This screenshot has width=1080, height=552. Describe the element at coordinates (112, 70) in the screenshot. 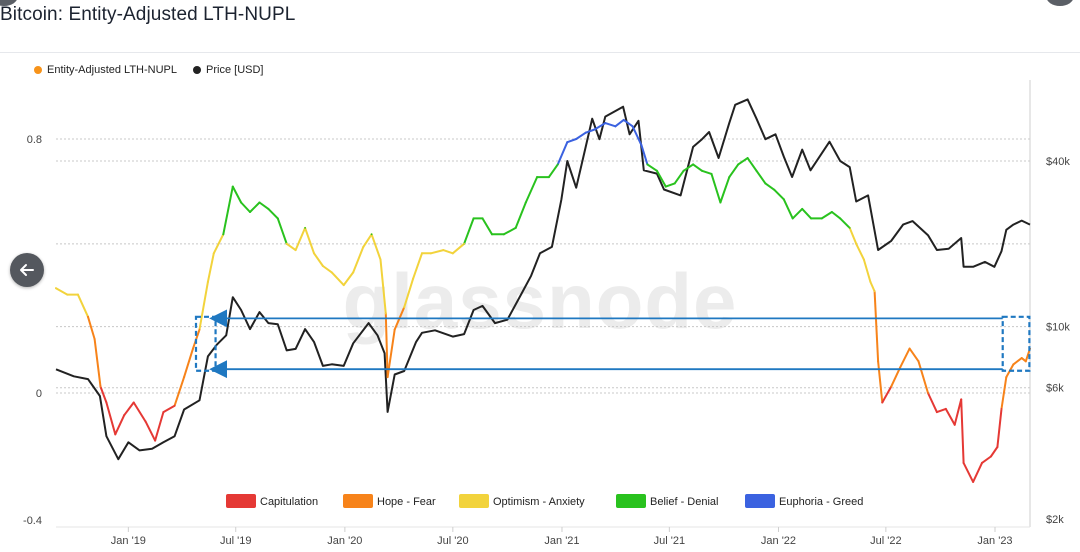

I see `legend-label-nupl: Entity-Adjusted LTH-NUPL` at that location.